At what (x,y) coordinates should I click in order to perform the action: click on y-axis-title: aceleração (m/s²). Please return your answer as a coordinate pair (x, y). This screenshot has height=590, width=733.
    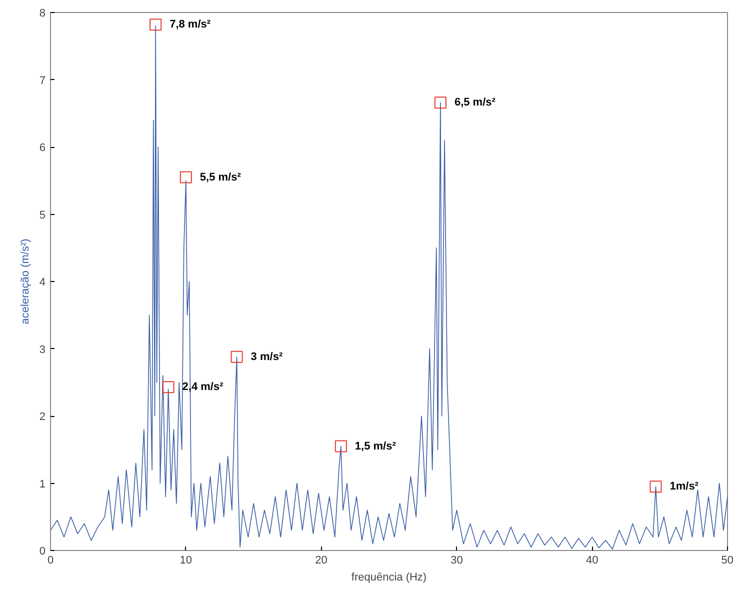
    Looking at the image, I should click on (25, 281).